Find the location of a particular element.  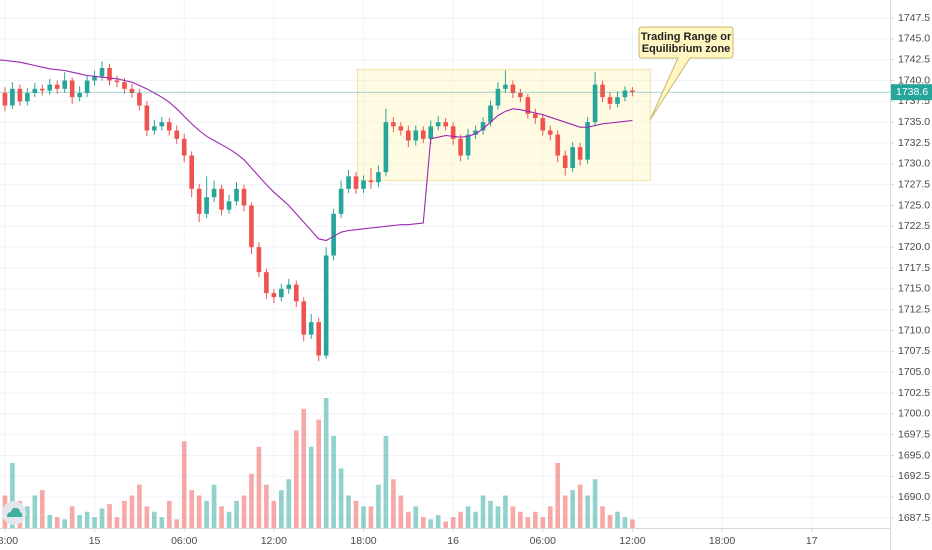

y-tick-label: 1747.5 is located at coordinates (914, 18).